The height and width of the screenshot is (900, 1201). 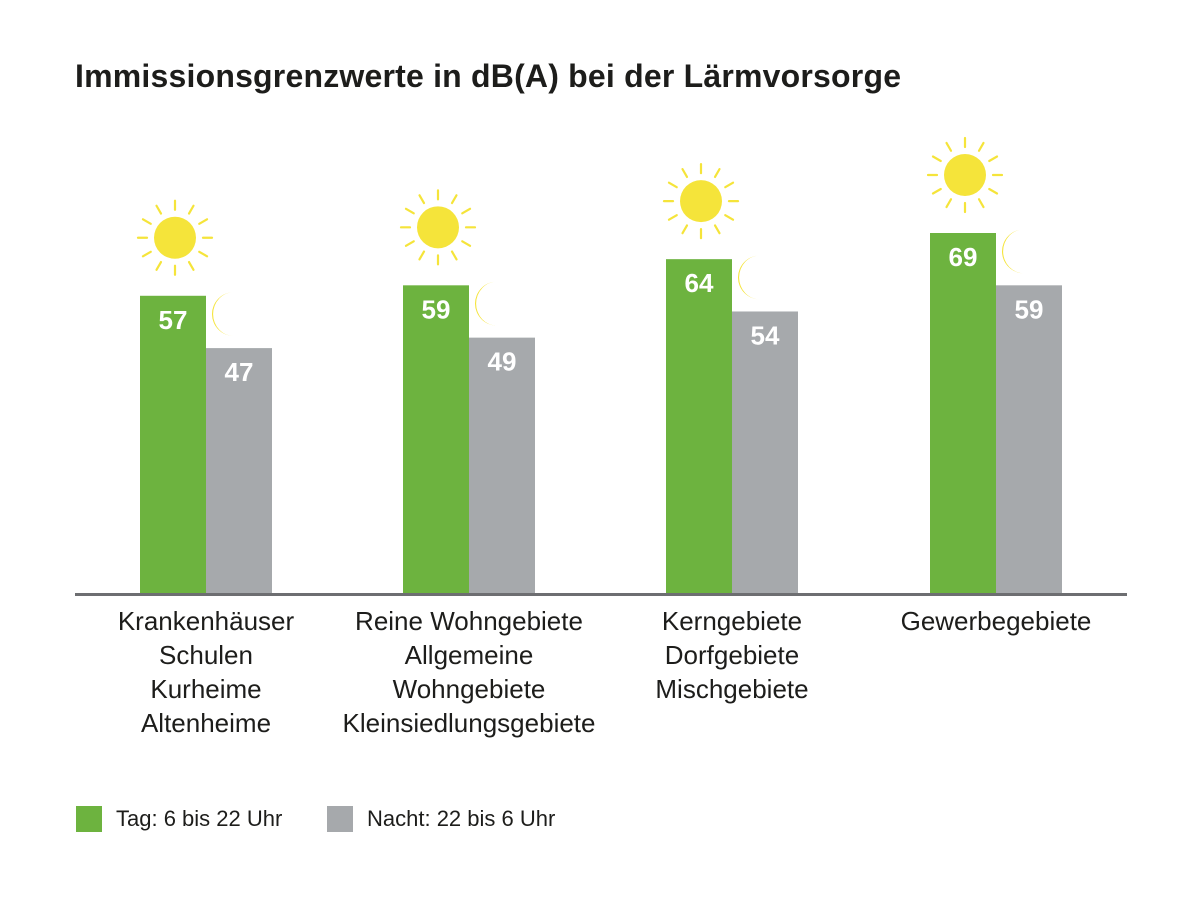 I want to click on category-label-3: Kerngebiete Dorfgebiete Mischgebiete, so click(x=732, y=655).